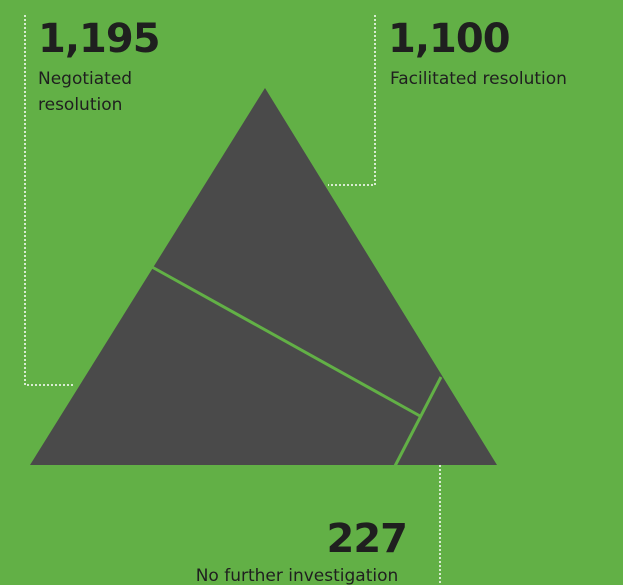  What do you see at coordinates (99, 39) in the screenshot?
I see `value: 1,195` at bounding box center [99, 39].